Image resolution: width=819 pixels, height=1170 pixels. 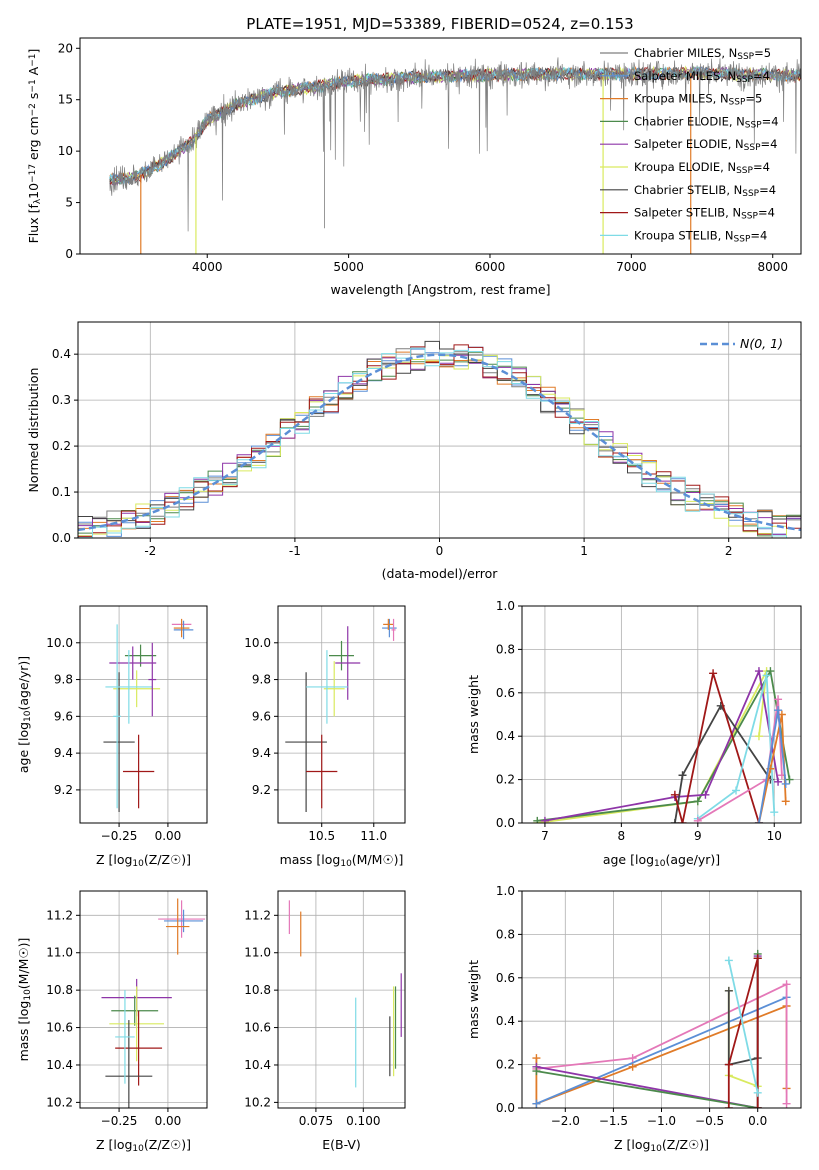 I want to click on y-axis-label: Flux [fλ10−17 erg cm−2 s−1 A−1], so click(x=34, y=146).